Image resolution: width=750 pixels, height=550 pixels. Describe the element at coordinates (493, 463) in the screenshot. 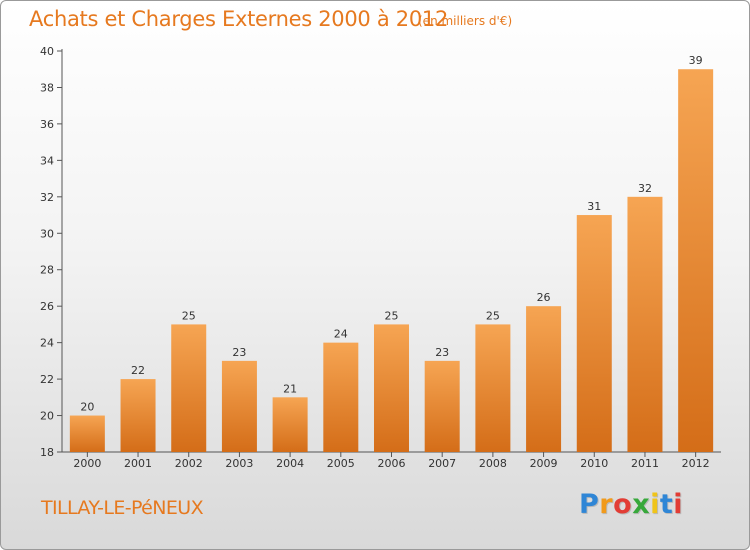

I see `x-tick-label: 2008` at that location.